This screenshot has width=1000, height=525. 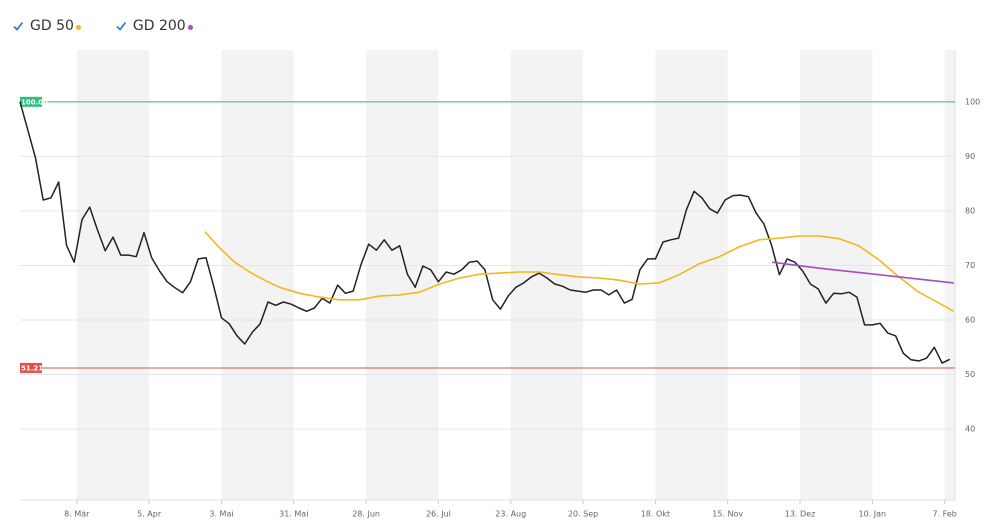 What do you see at coordinates (163, 26) in the screenshot?
I see `legend-label: GD 200` at bounding box center [163, 26].